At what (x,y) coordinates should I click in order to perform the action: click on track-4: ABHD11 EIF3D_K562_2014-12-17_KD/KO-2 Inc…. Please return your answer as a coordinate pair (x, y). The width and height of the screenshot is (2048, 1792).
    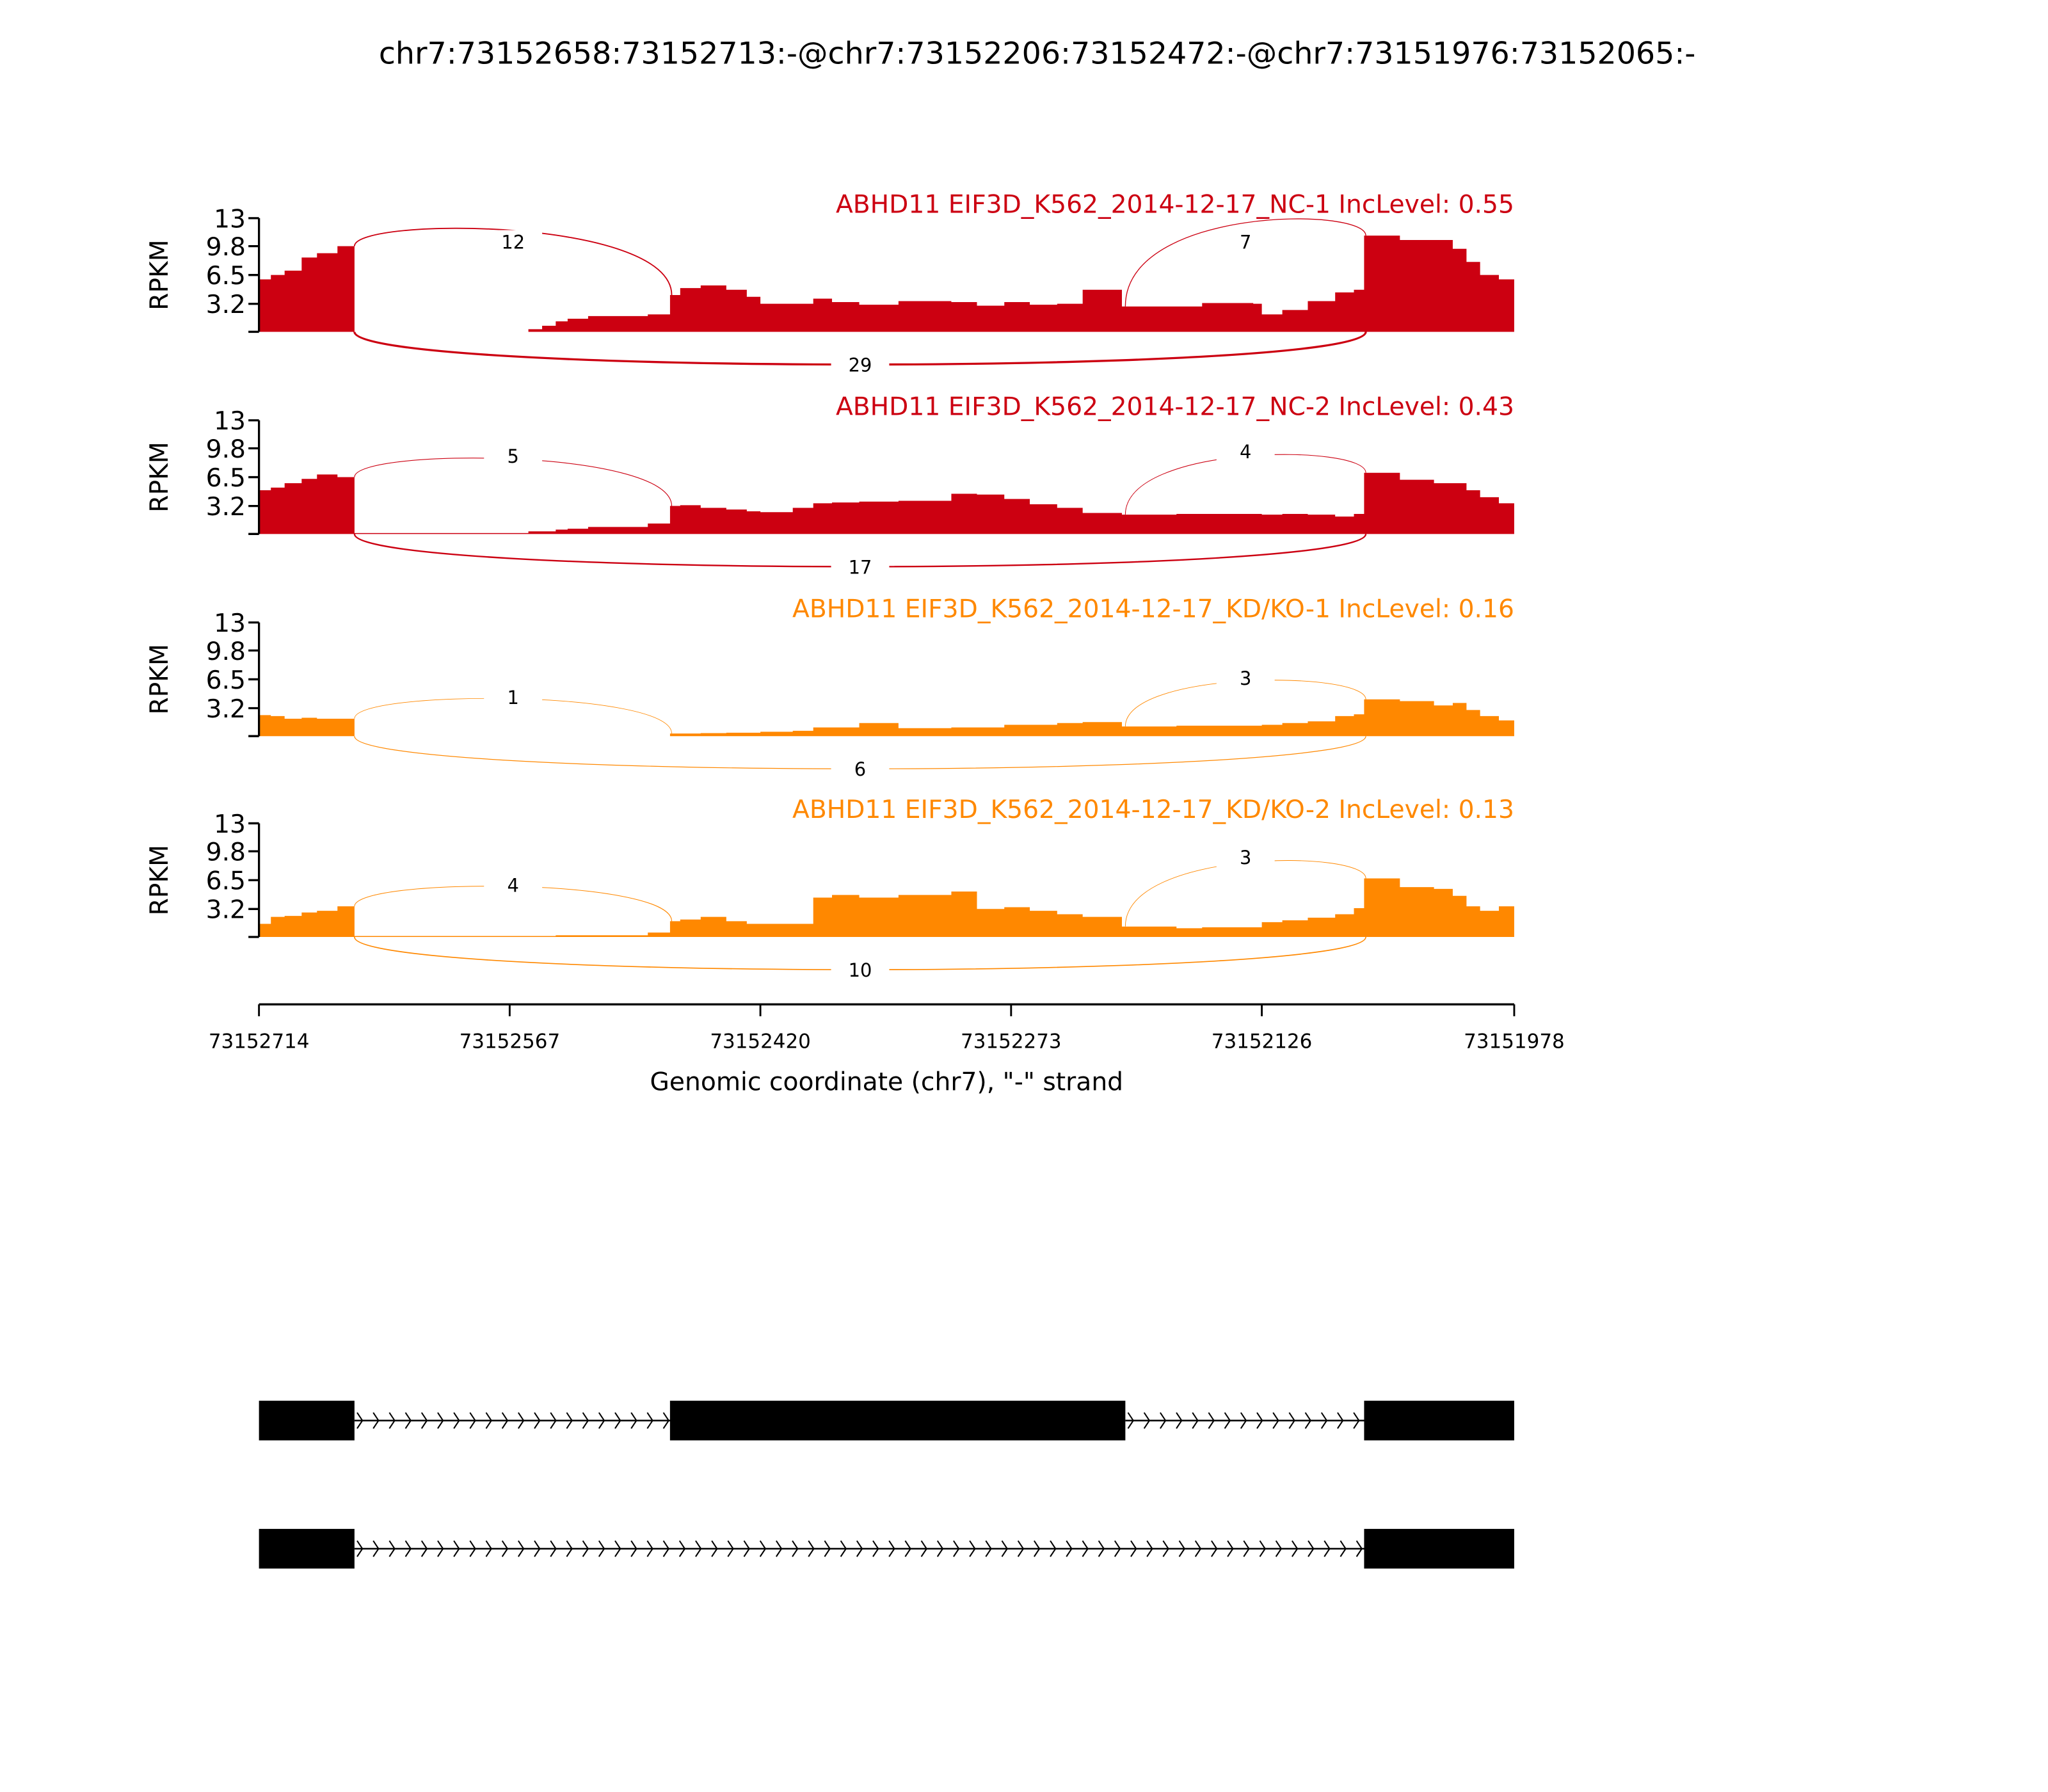
    Looking at the image, I should click on (829, 889).